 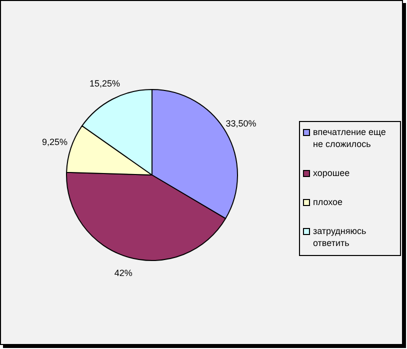 What do you see at coordinates (350, 138) in the screenshot?
I see `legend-label: впечатление еще не сложилось` at bounding box center [350, 138].